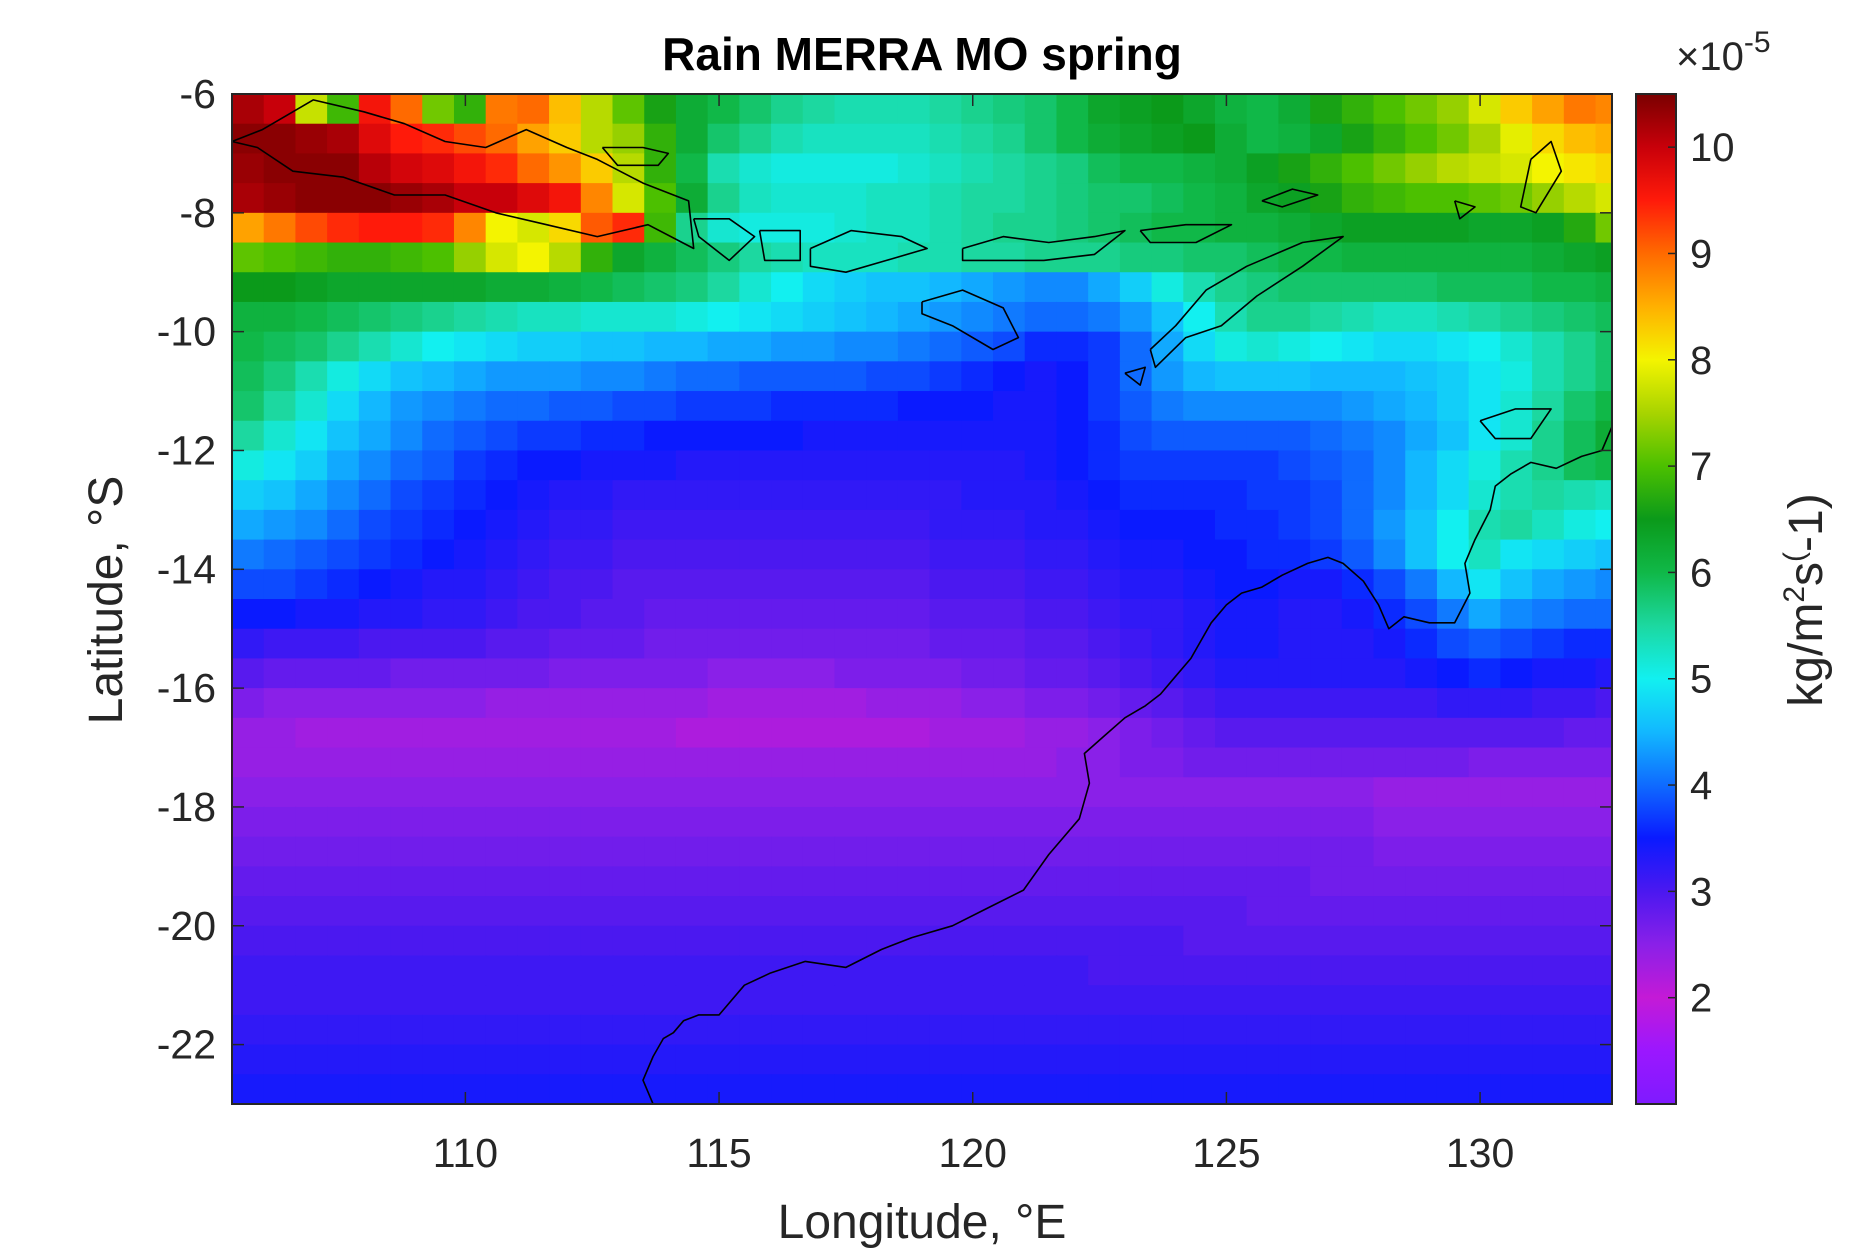 The image size is (1875, 1250). I want to click on y-tick-label: -16, so click(186, 688).